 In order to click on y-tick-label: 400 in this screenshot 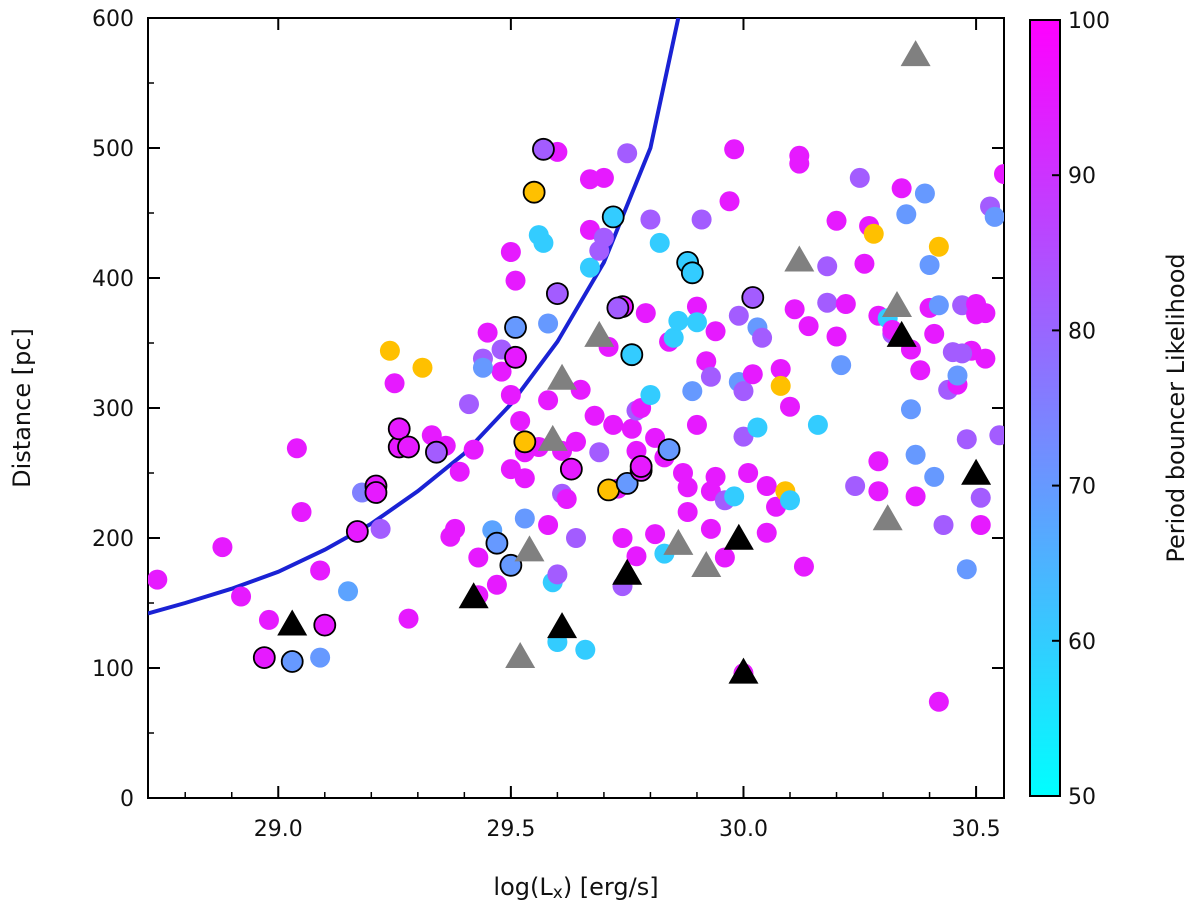, I will do `click(113, 279)`.